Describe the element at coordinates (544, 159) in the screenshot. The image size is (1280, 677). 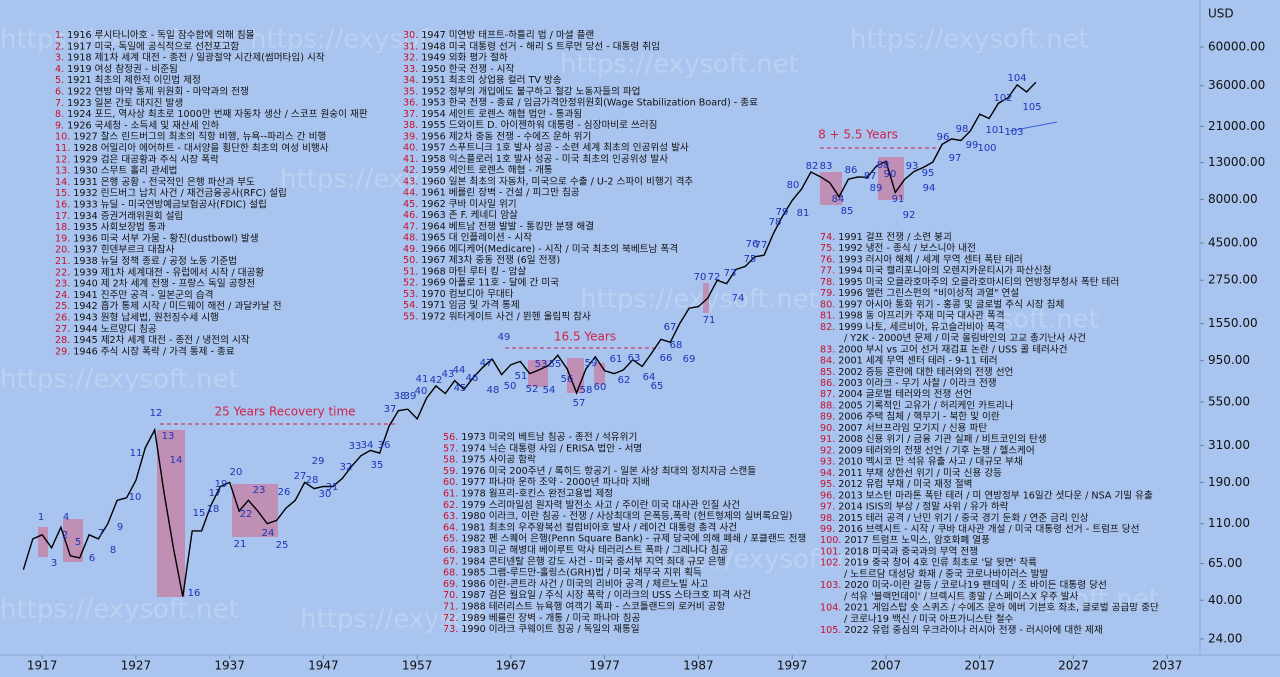
I see `event-text: 1958 익스플로러 1호 발사 성공 - 미국 최초의 인공위성 발사` at that location.